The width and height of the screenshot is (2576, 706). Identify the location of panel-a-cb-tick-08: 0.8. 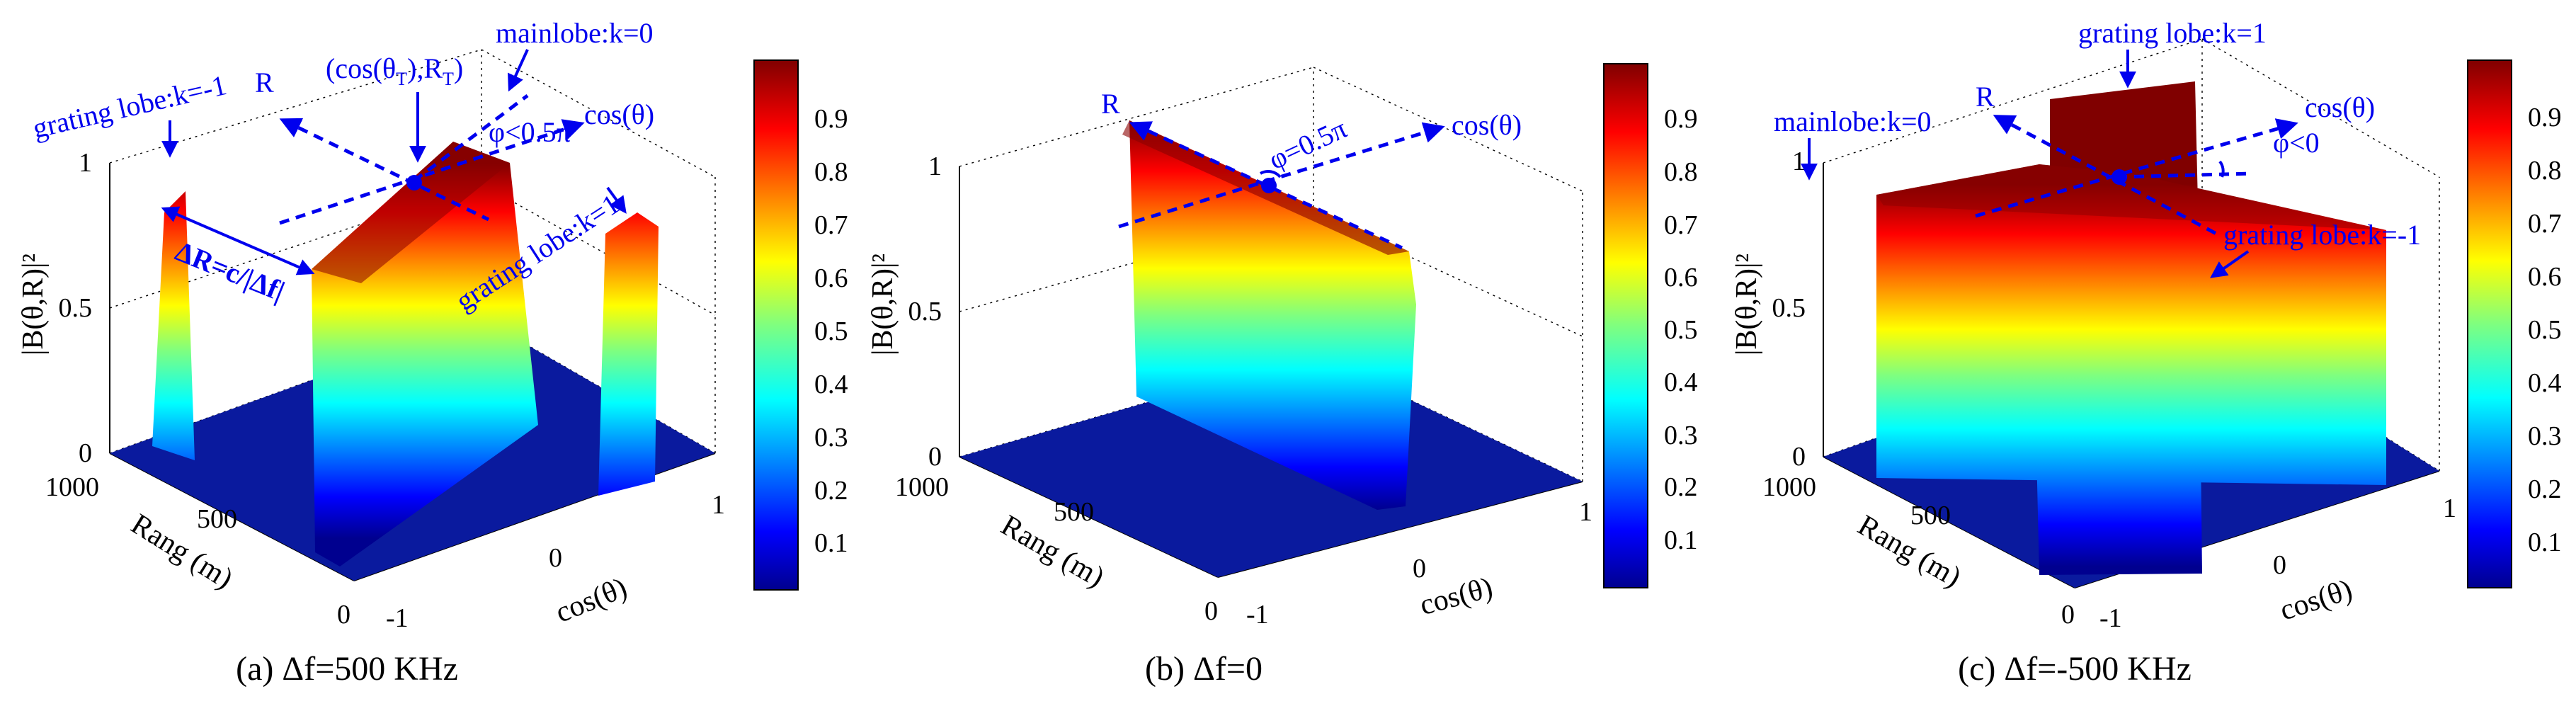
(831, 172).